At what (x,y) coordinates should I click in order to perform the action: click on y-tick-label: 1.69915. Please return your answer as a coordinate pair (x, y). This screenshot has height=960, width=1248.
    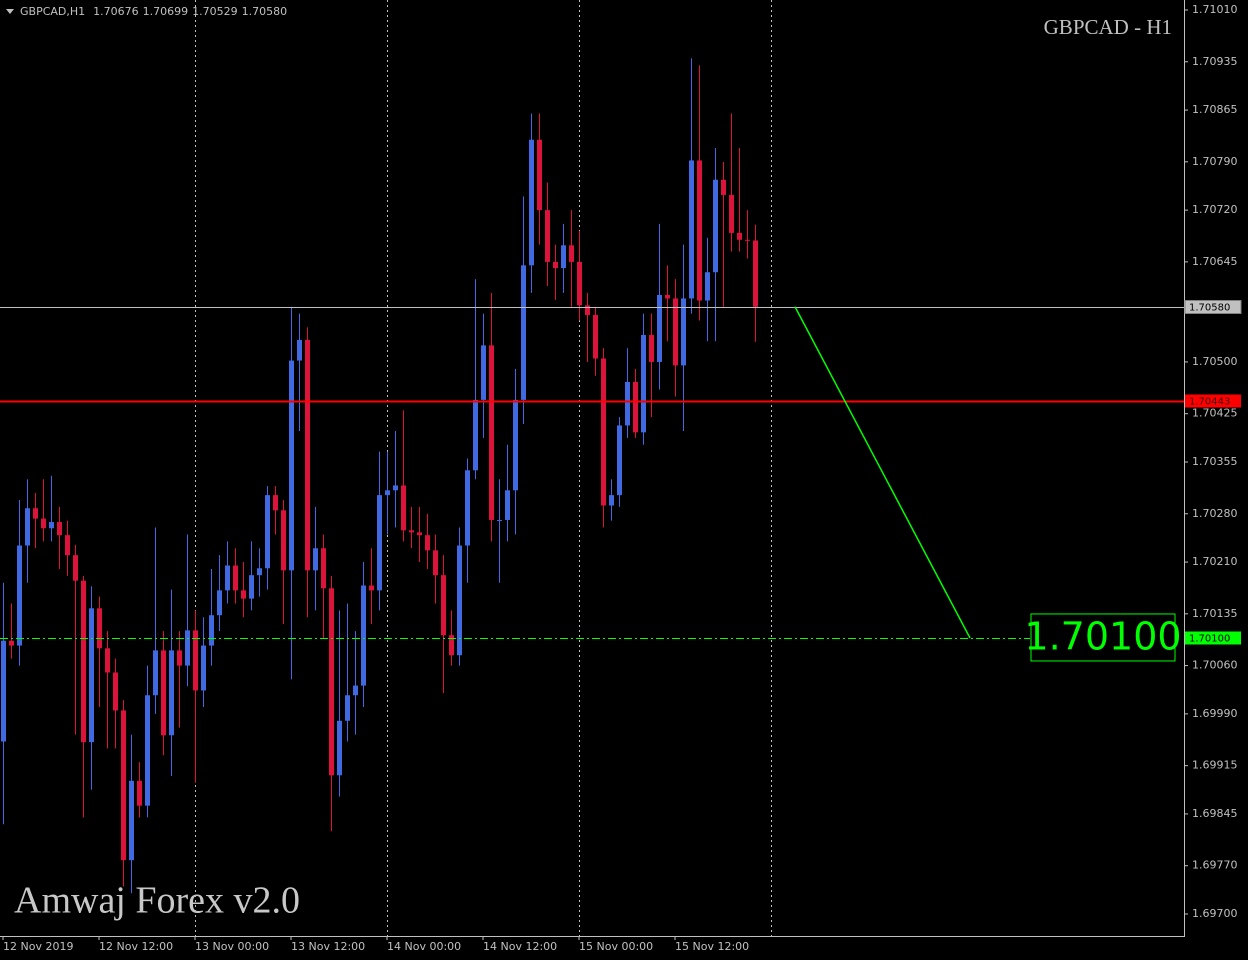
    Looking at the image, I should click on (1215, 765).